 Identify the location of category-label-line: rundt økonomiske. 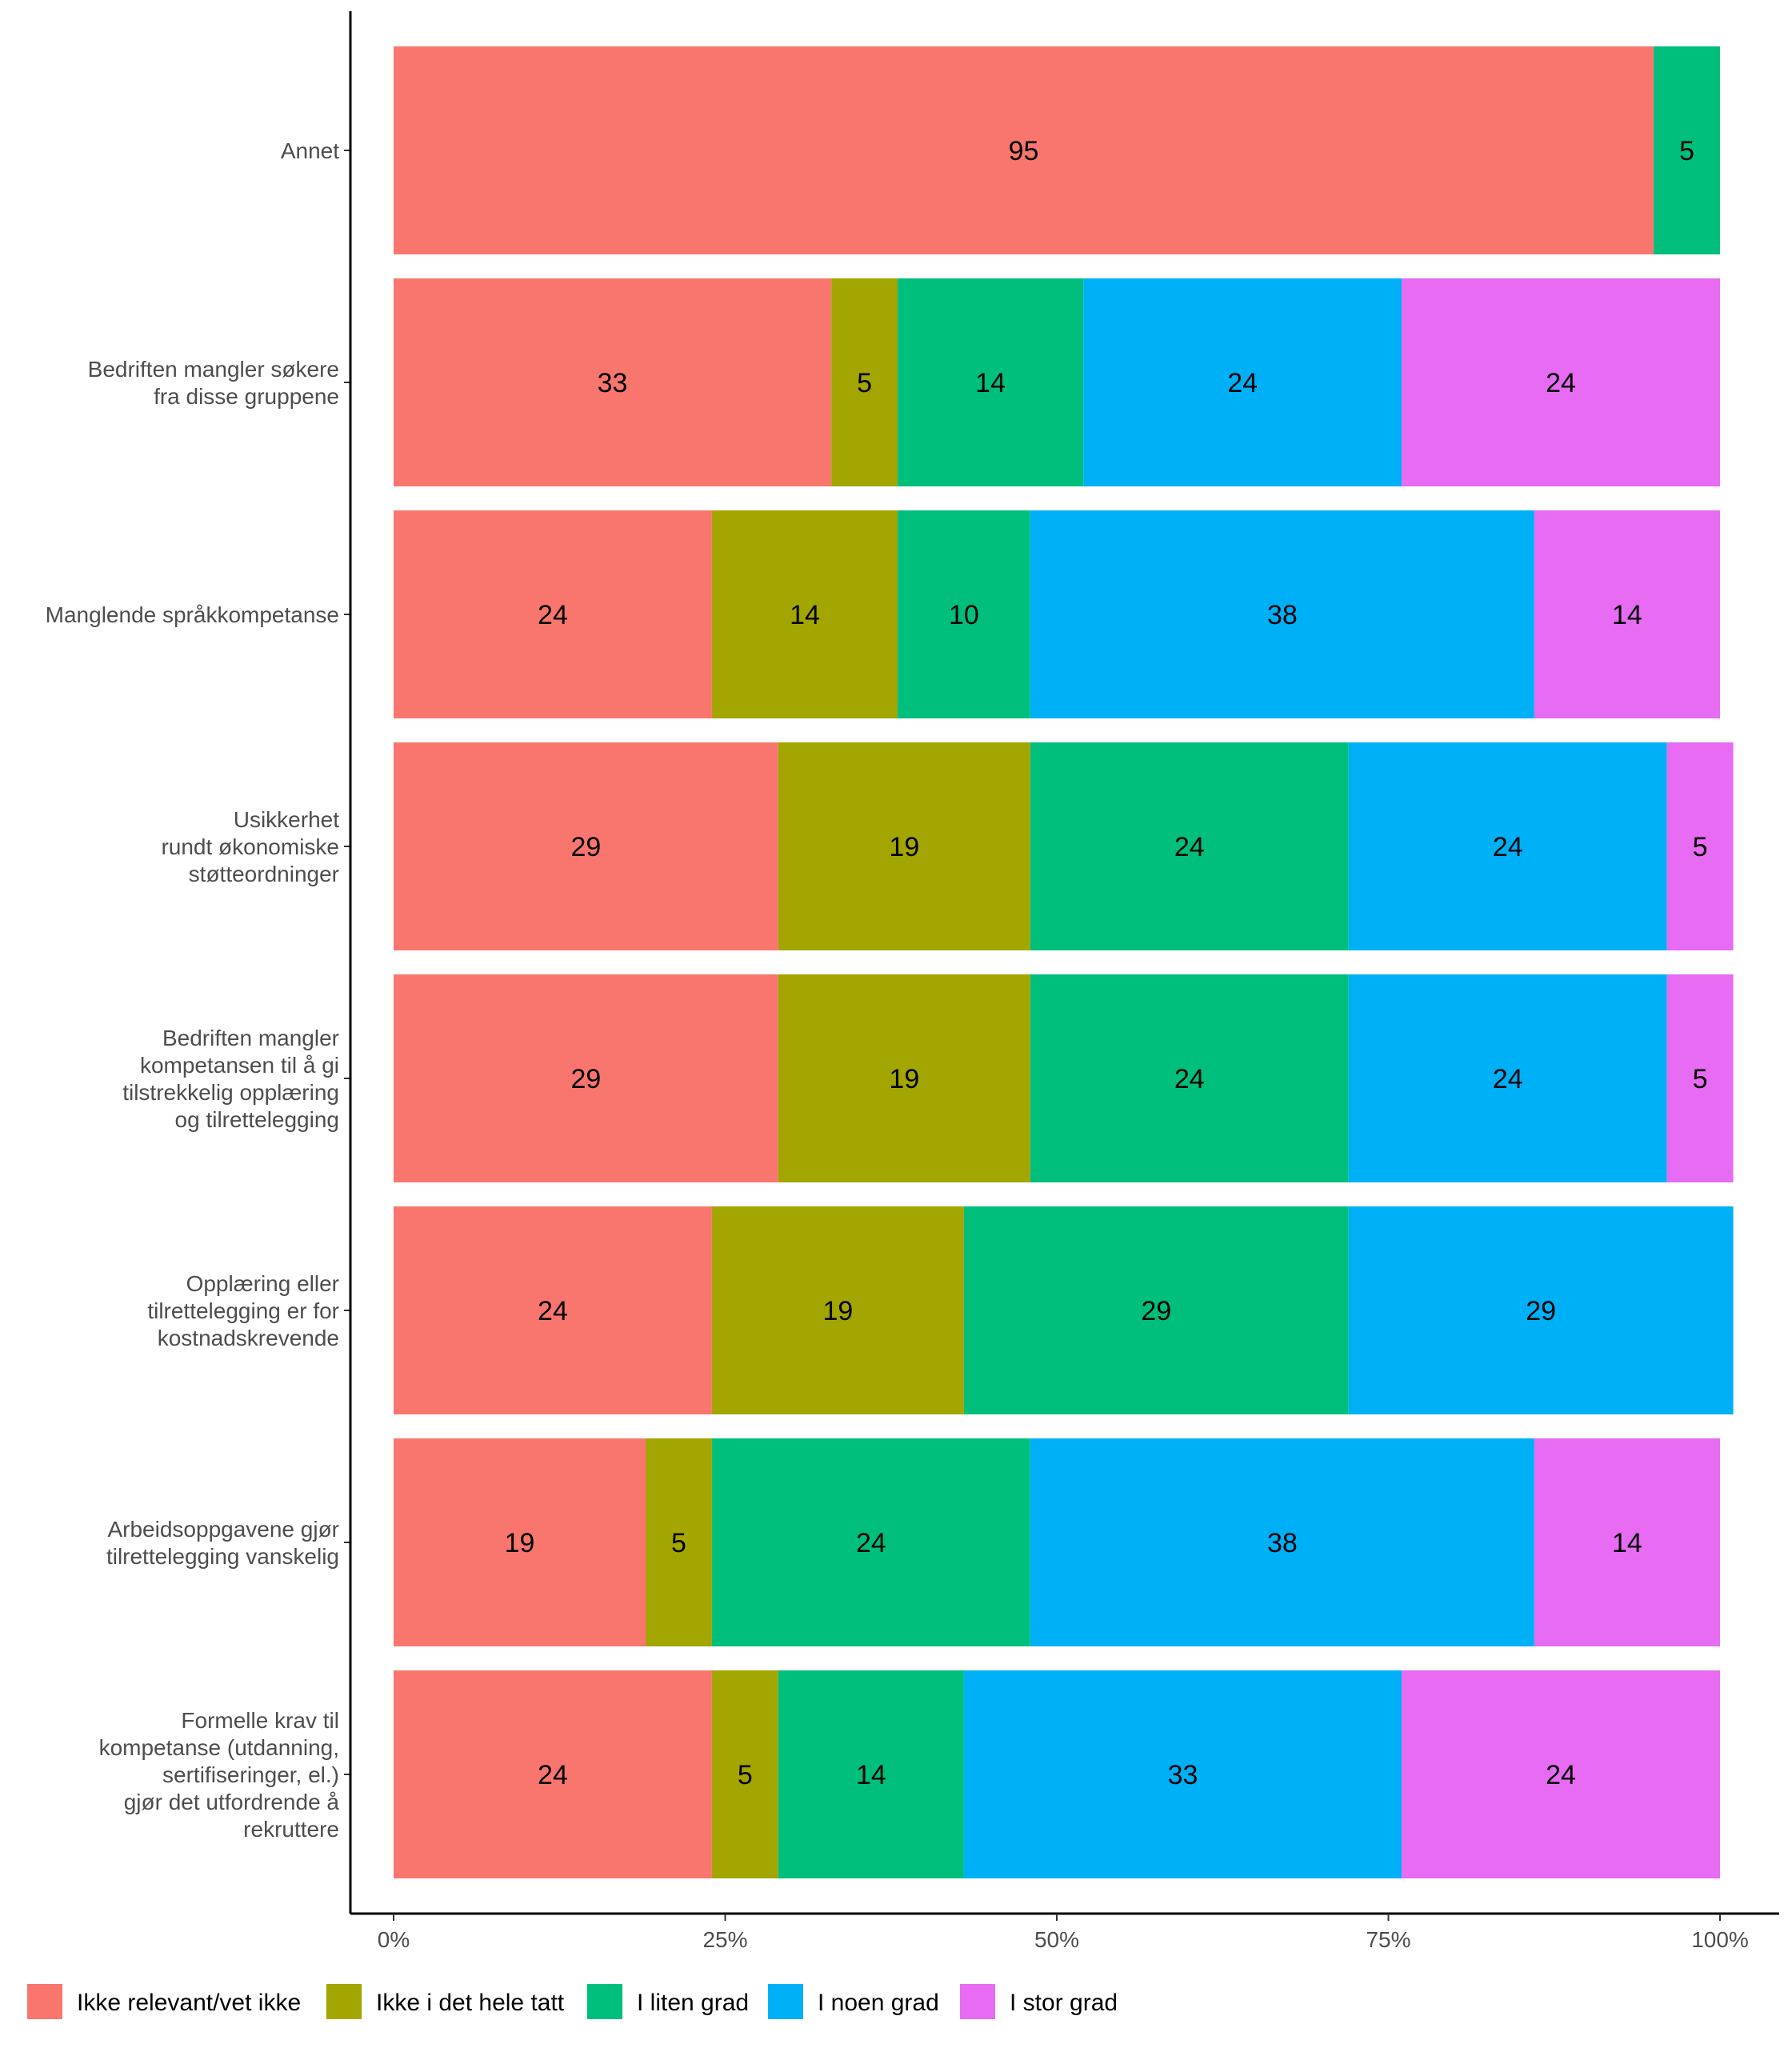
(250, 846).